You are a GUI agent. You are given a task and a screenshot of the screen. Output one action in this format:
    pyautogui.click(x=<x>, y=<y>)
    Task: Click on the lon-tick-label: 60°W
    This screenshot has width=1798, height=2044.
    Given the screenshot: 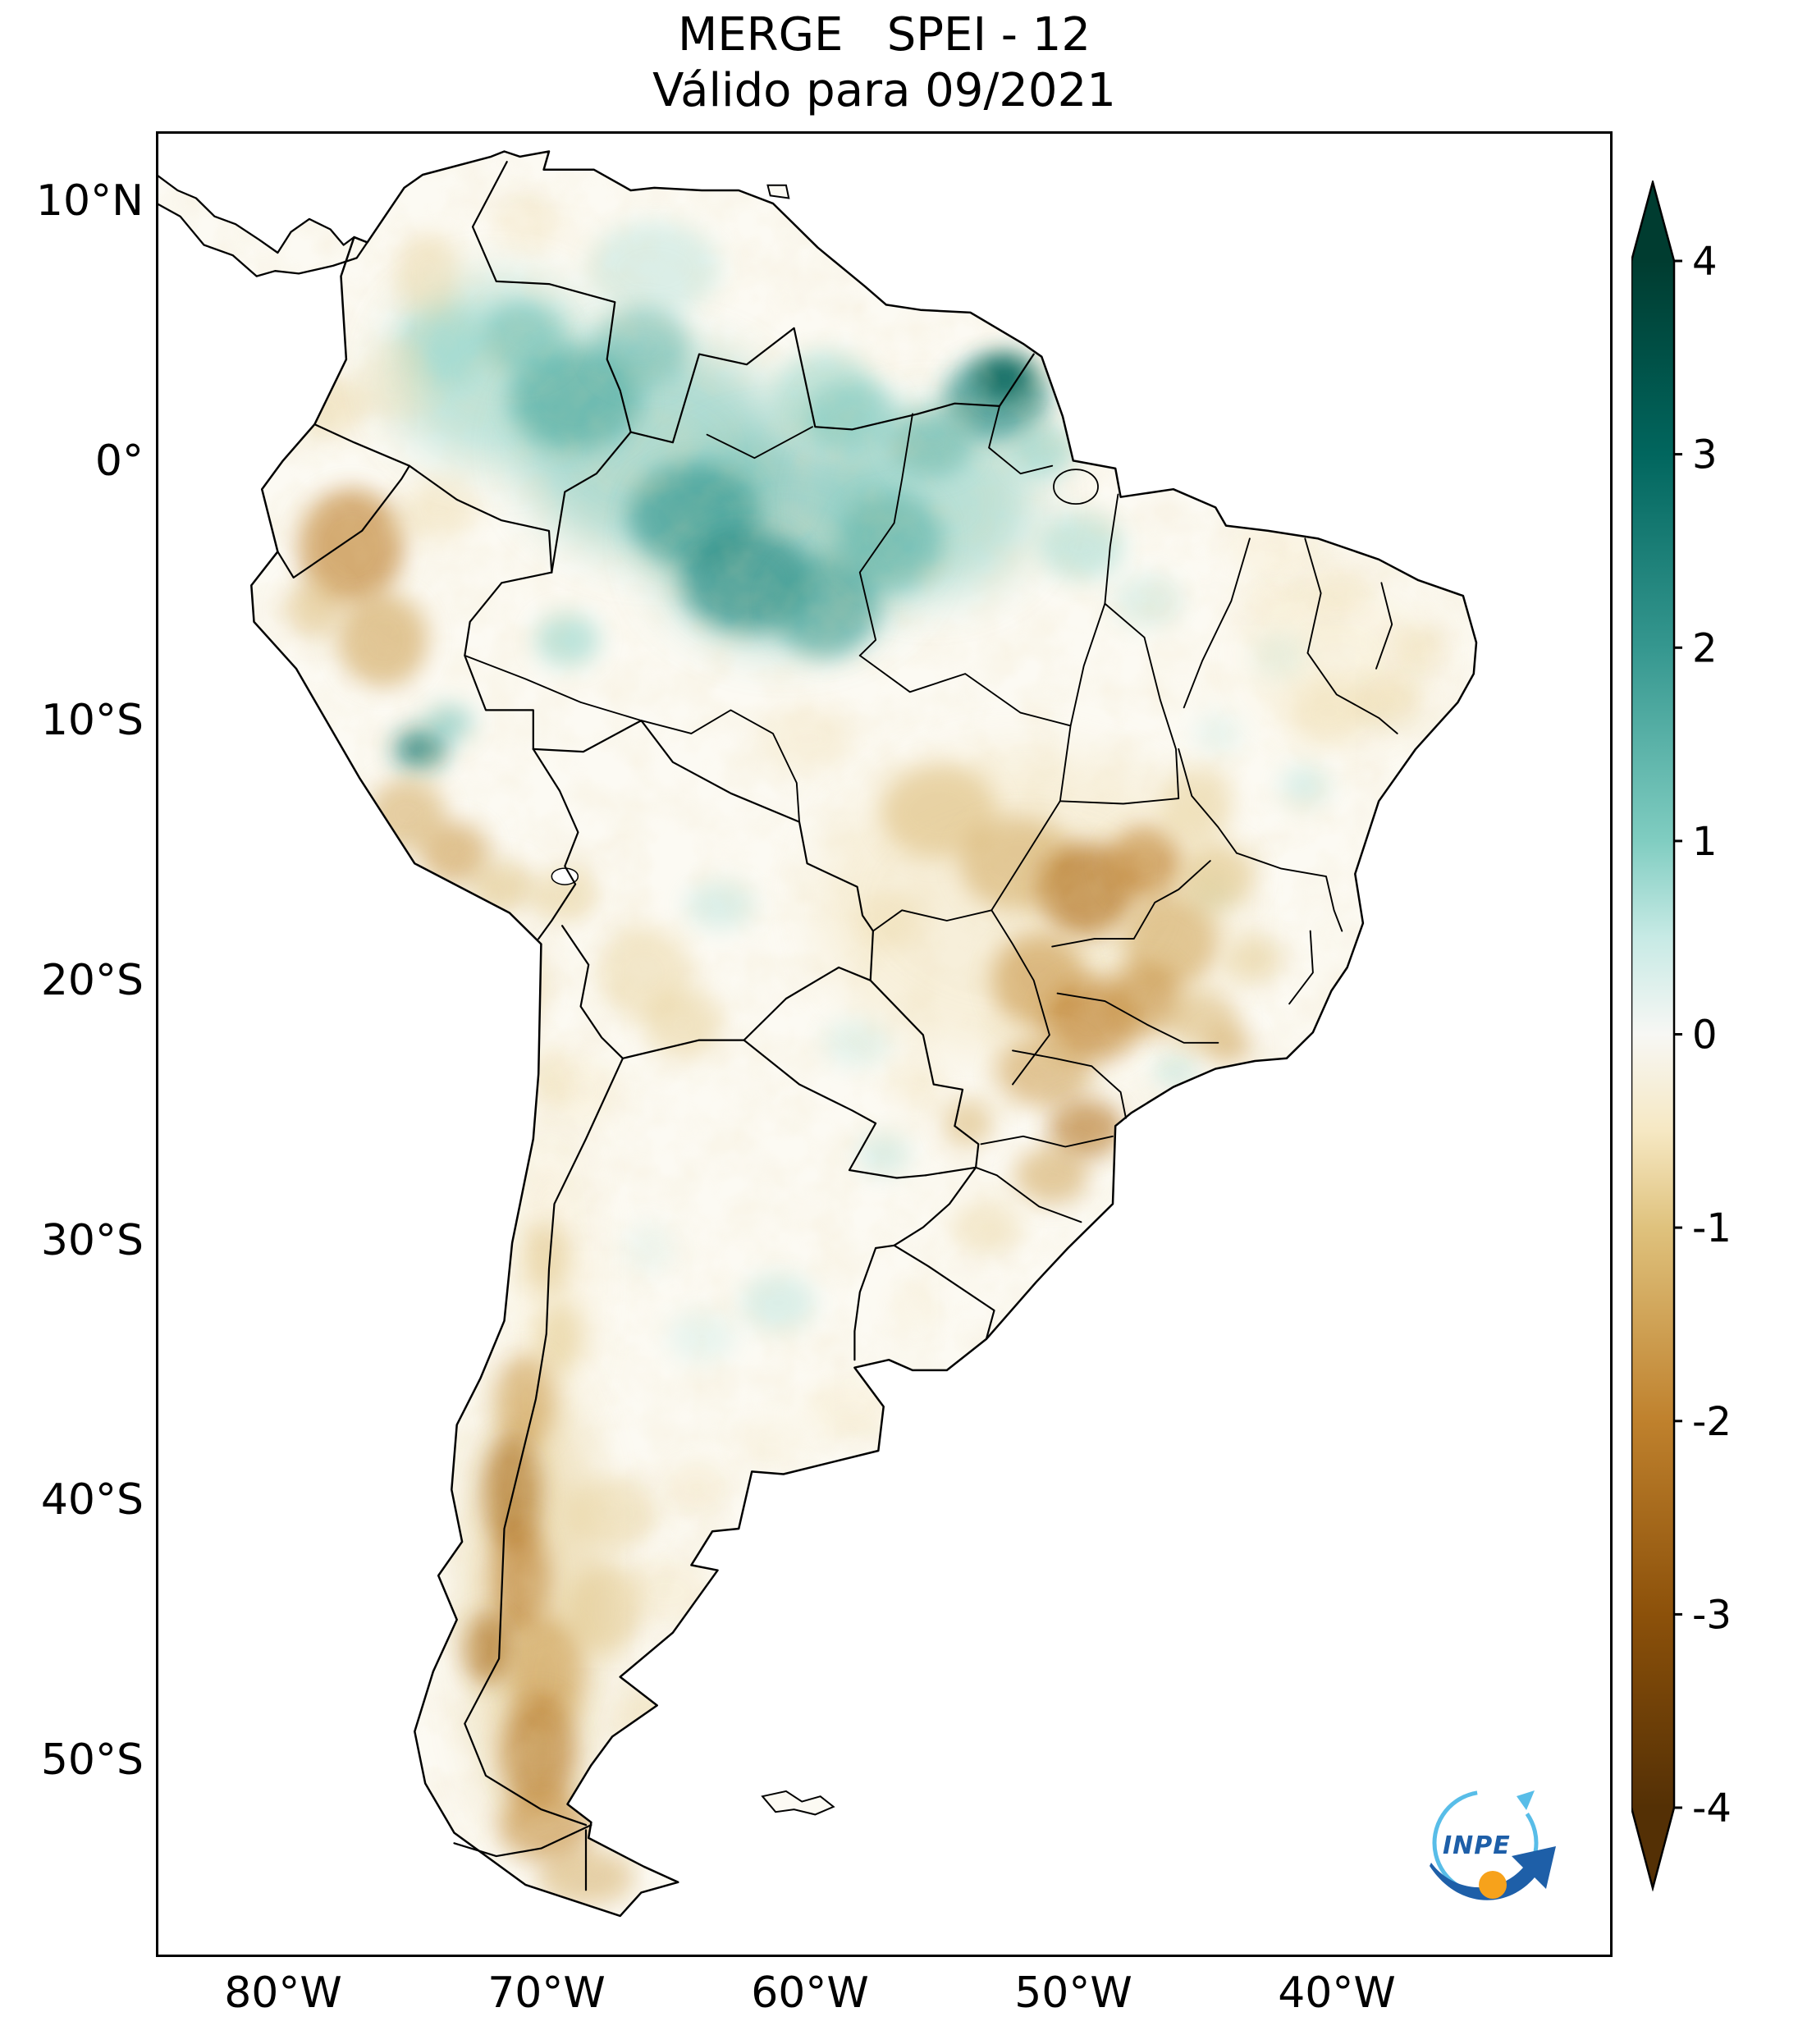 What is the action you would take?
    pyautogui.click(x=810, y=1994)
    